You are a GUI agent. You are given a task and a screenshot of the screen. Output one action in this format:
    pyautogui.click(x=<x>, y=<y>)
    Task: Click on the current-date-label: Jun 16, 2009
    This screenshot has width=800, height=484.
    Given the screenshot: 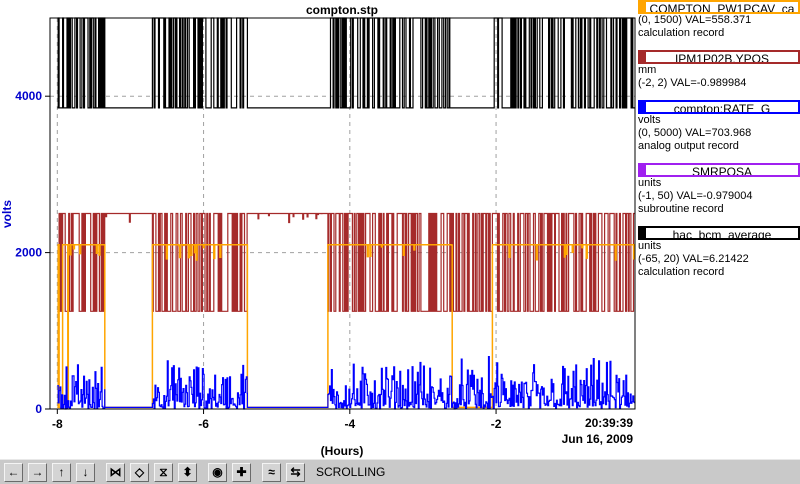 What is the action you would take?
    pyautogui.click(x=598, y=439)
    